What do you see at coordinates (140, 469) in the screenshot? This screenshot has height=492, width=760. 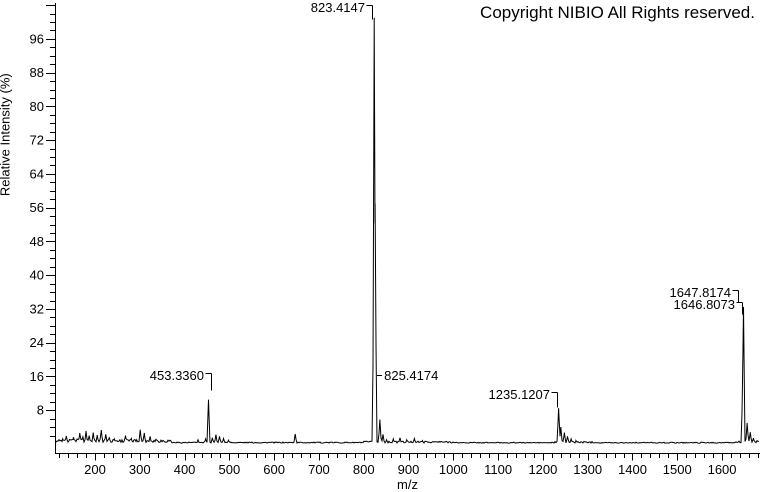 I see `x-tick-label: 300` at bounding box center [140, 469].